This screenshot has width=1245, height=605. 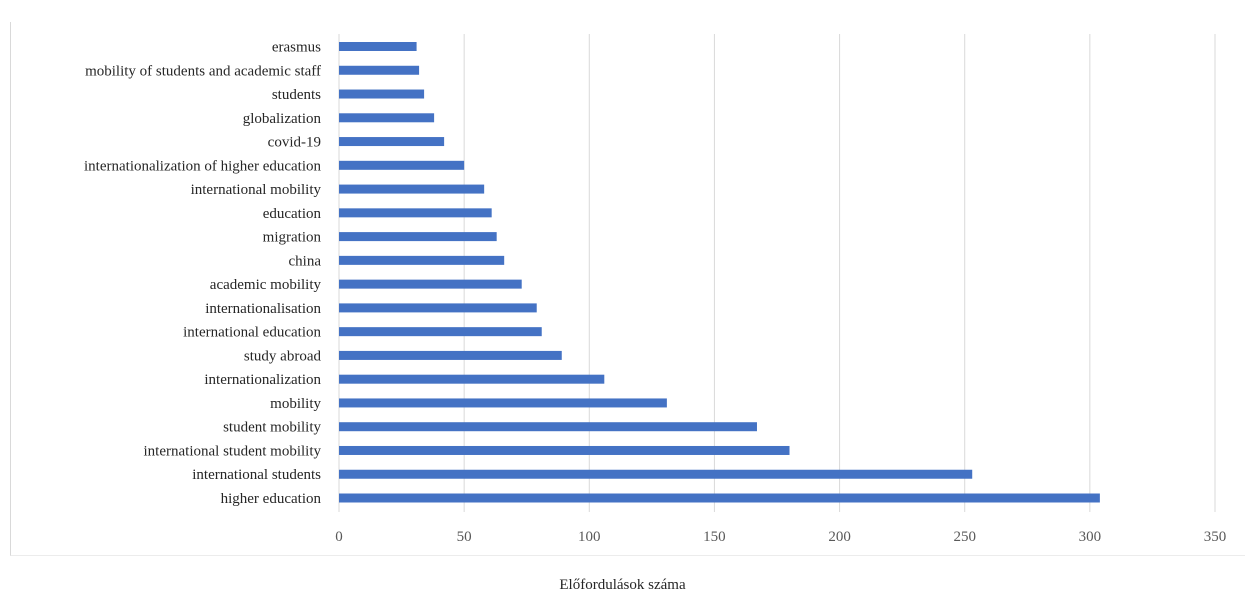 What do you see at coordinates (292, 214) in the screenshot?
I see `category-label: education` at bounding box center [292, 214].